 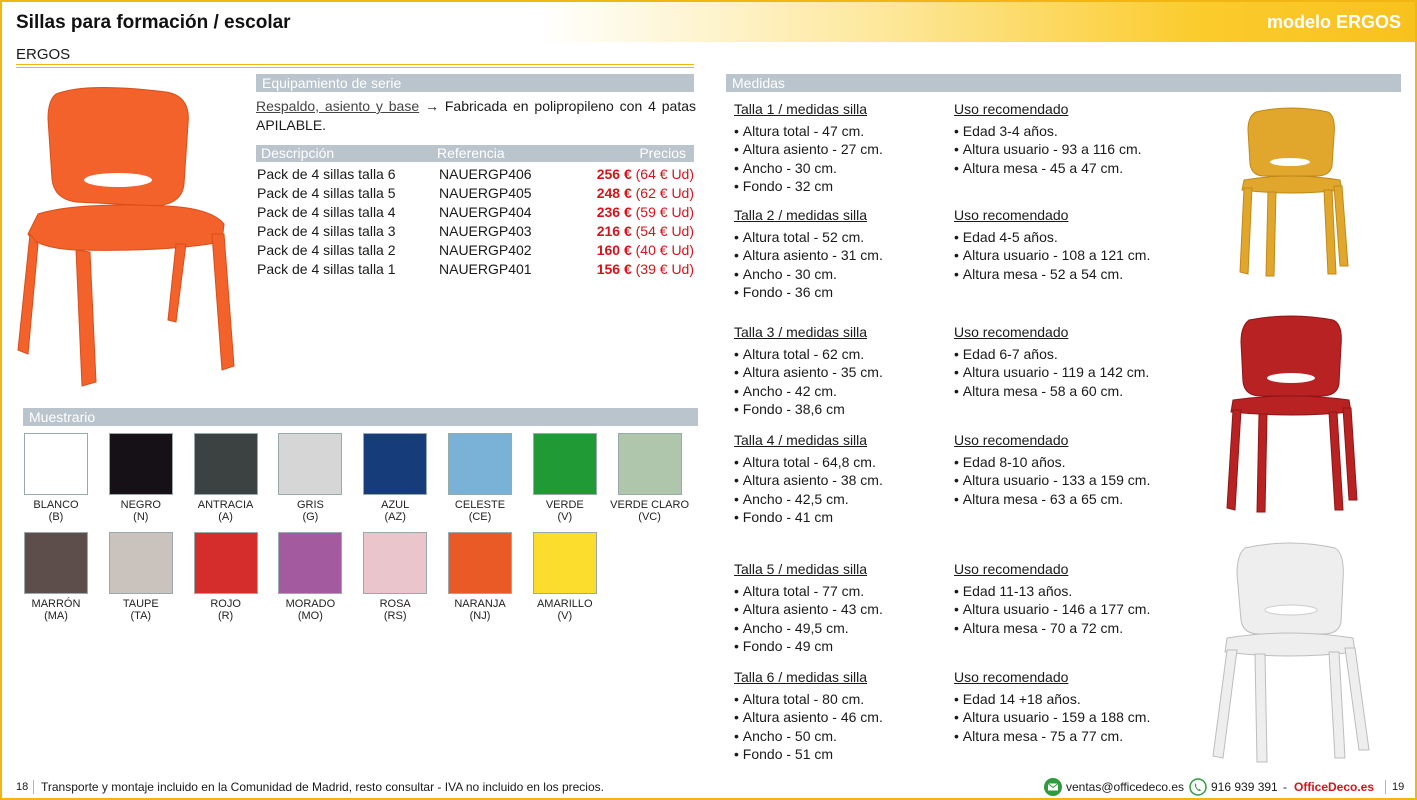 What do you see at coordinates (1334, 787) in the screenshot?
I see `brand-link: OfficeDeco.es` at bounding box center [1334, 787].